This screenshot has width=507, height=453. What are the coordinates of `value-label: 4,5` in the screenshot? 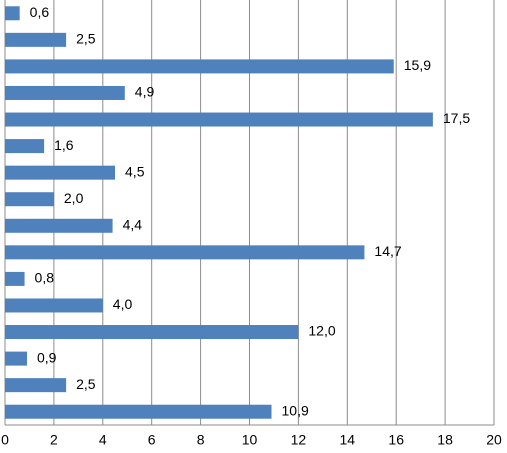 It's located at (135, 171).